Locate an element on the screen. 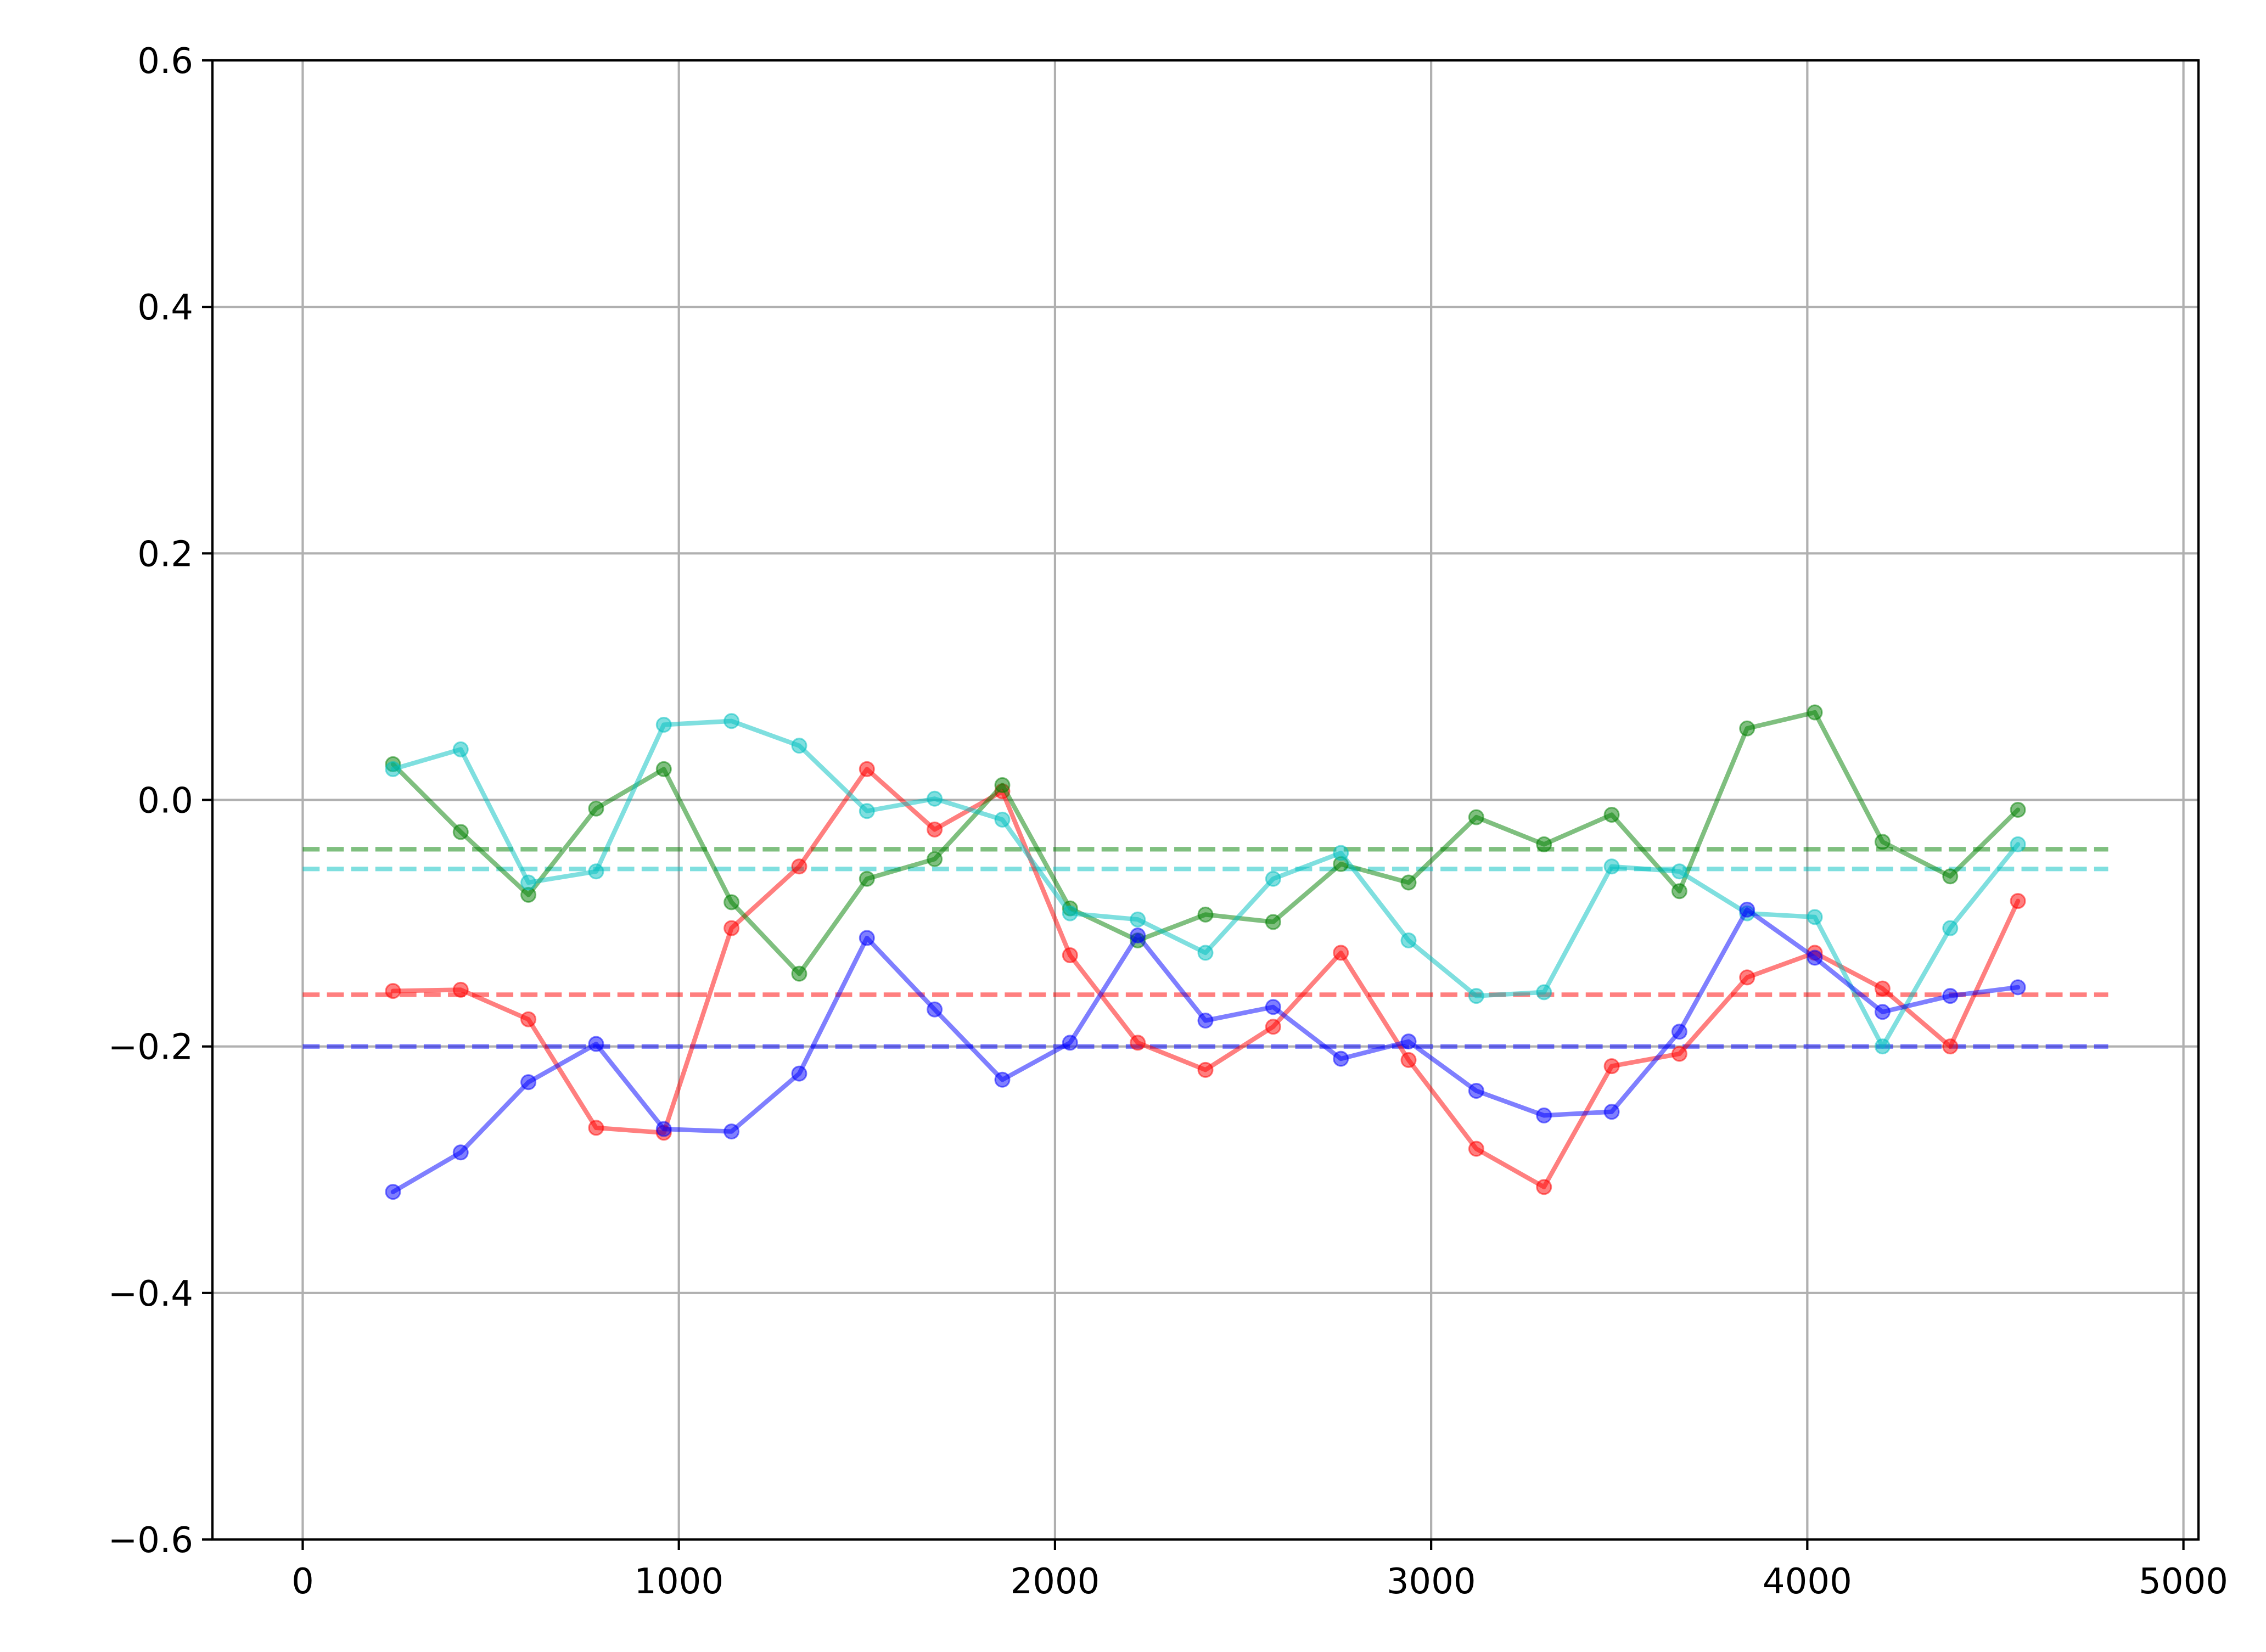 The height and width of the screenshot is (1652, 2266). x-tick-label: 0 is located at coordinates (302, 1581).